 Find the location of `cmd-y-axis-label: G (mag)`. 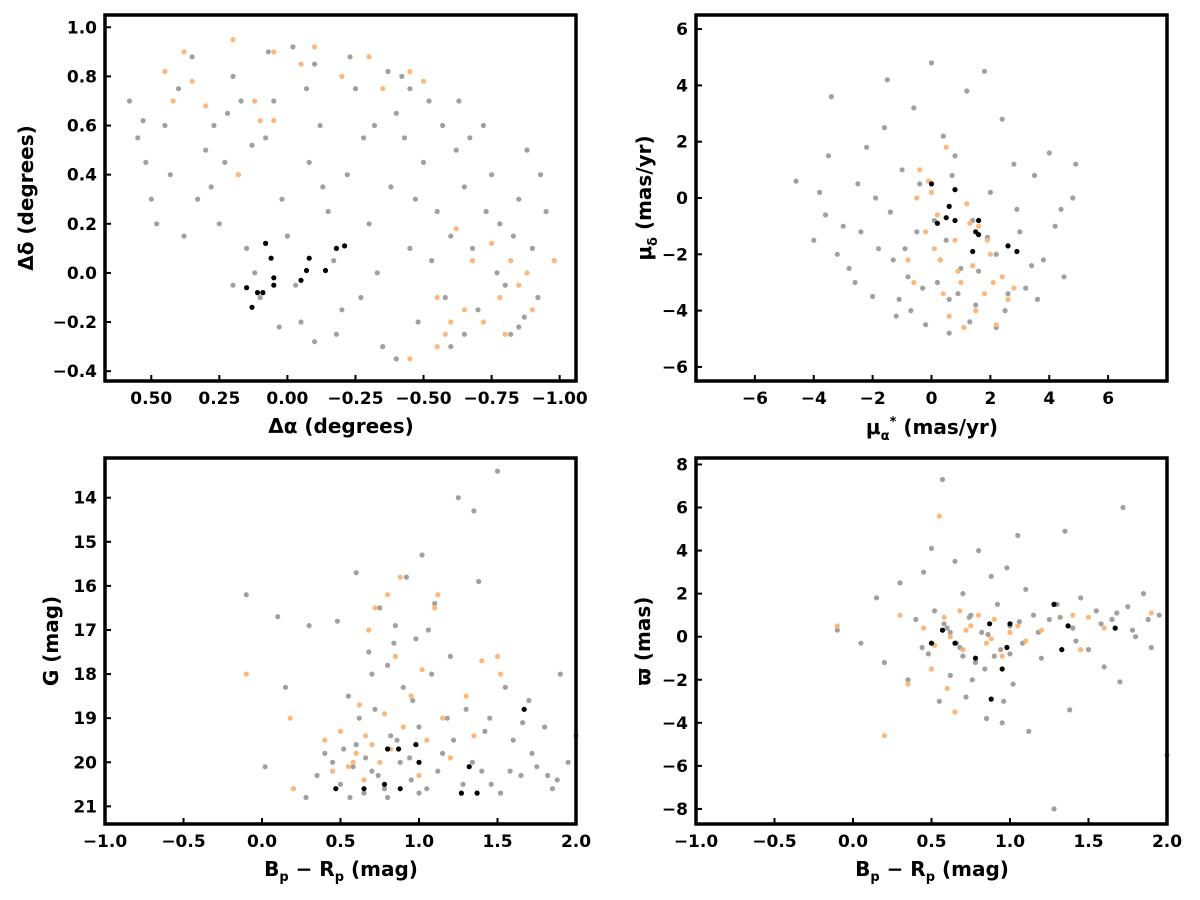

cmd-y-axis-label: G (mag) is located at coordinates (51, 641).